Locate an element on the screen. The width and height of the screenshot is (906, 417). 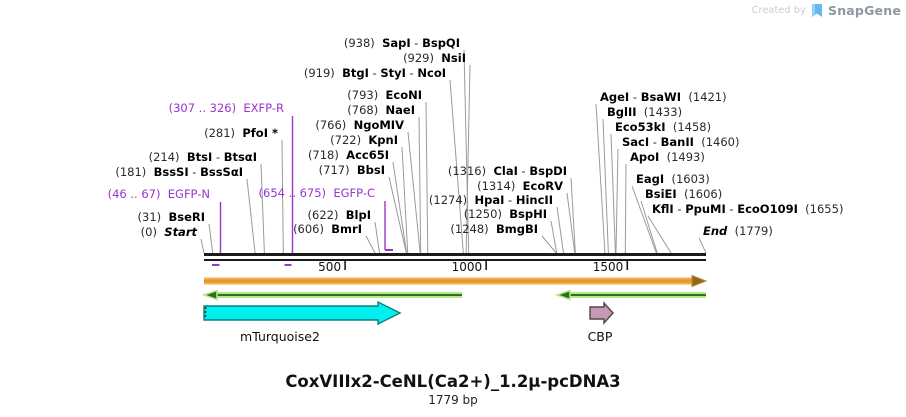
primer-label-EGFP-N: (46 .. 67) EGFP-N is located at coordinates (159, 194).